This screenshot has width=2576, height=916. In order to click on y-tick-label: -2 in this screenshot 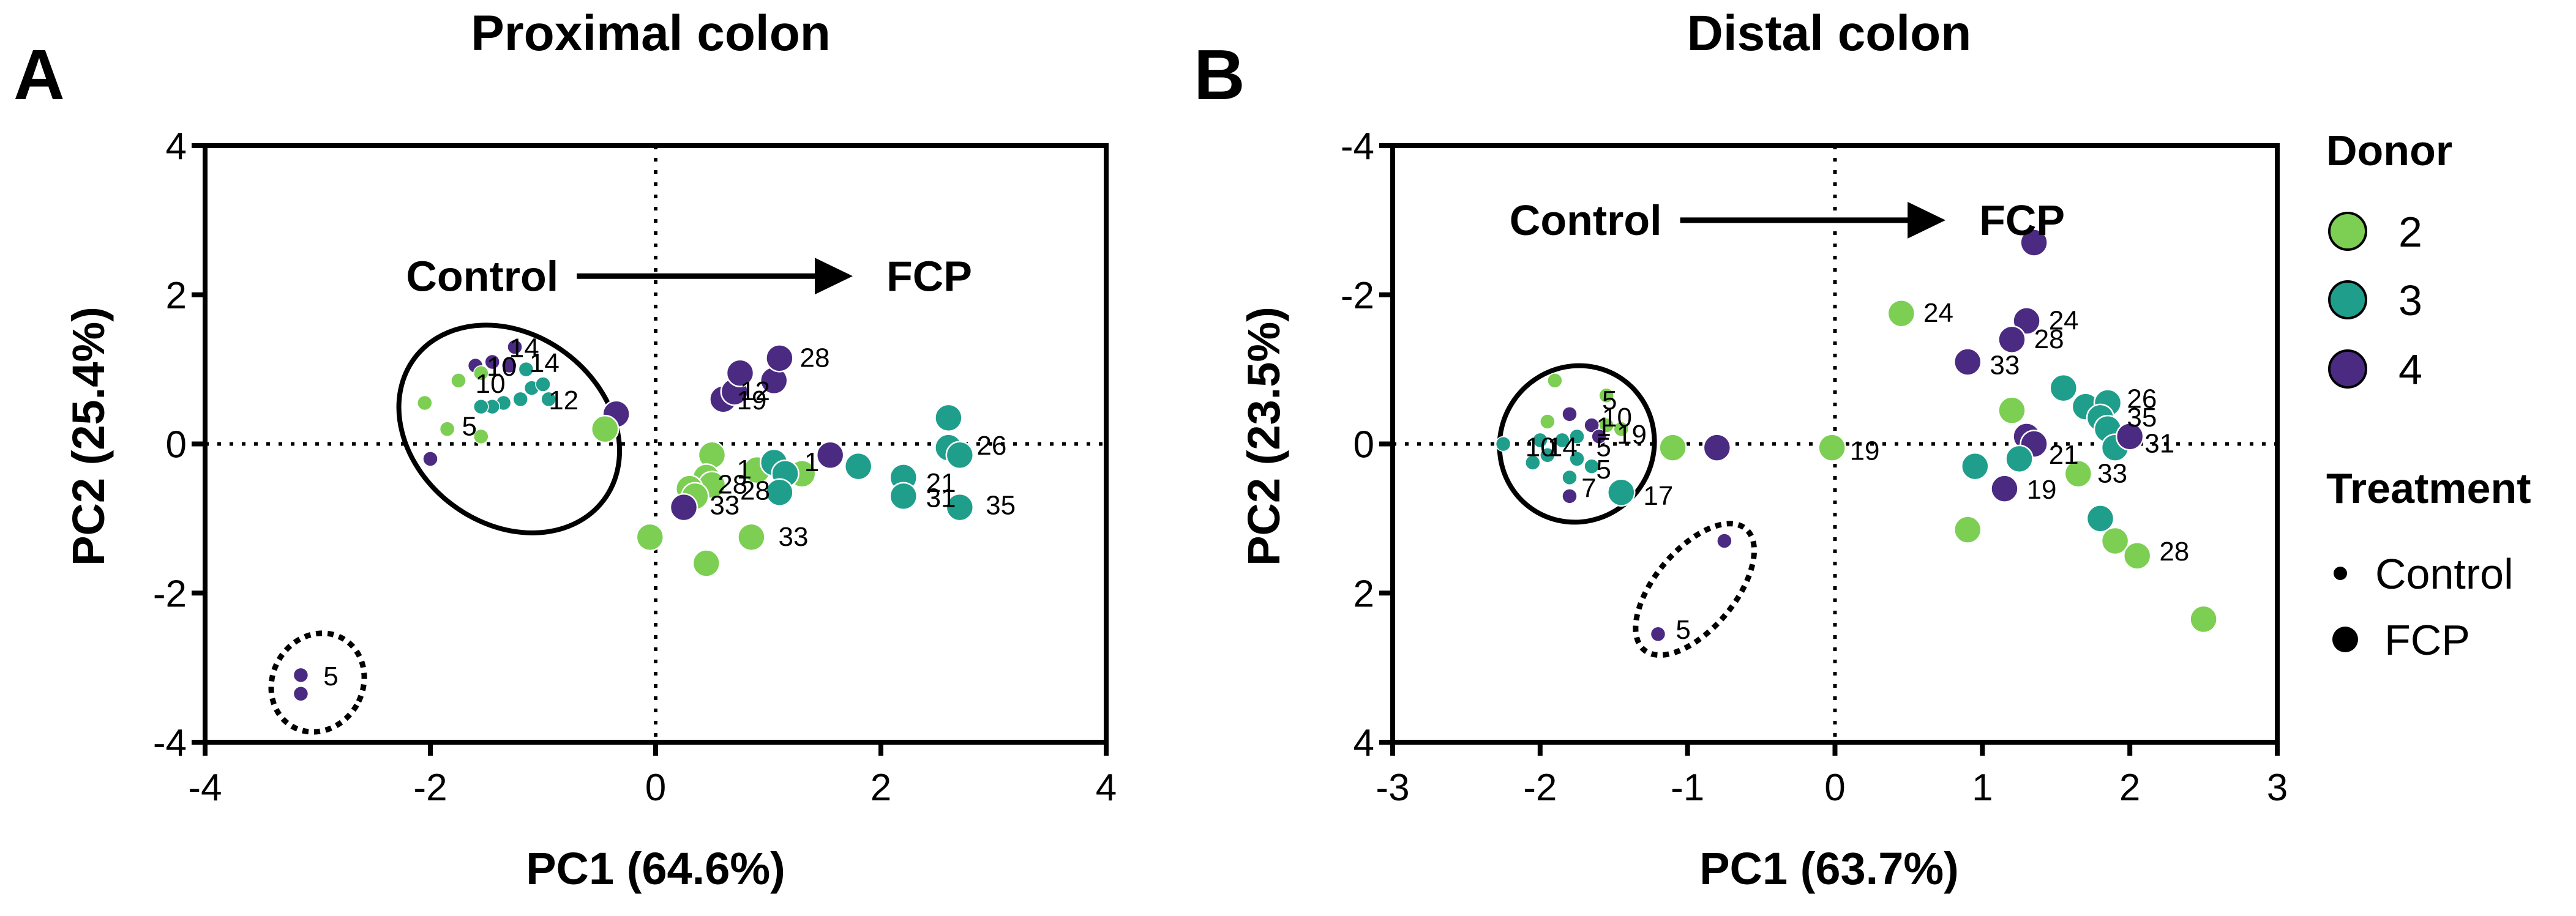, I will do `click(1357, 296)`.